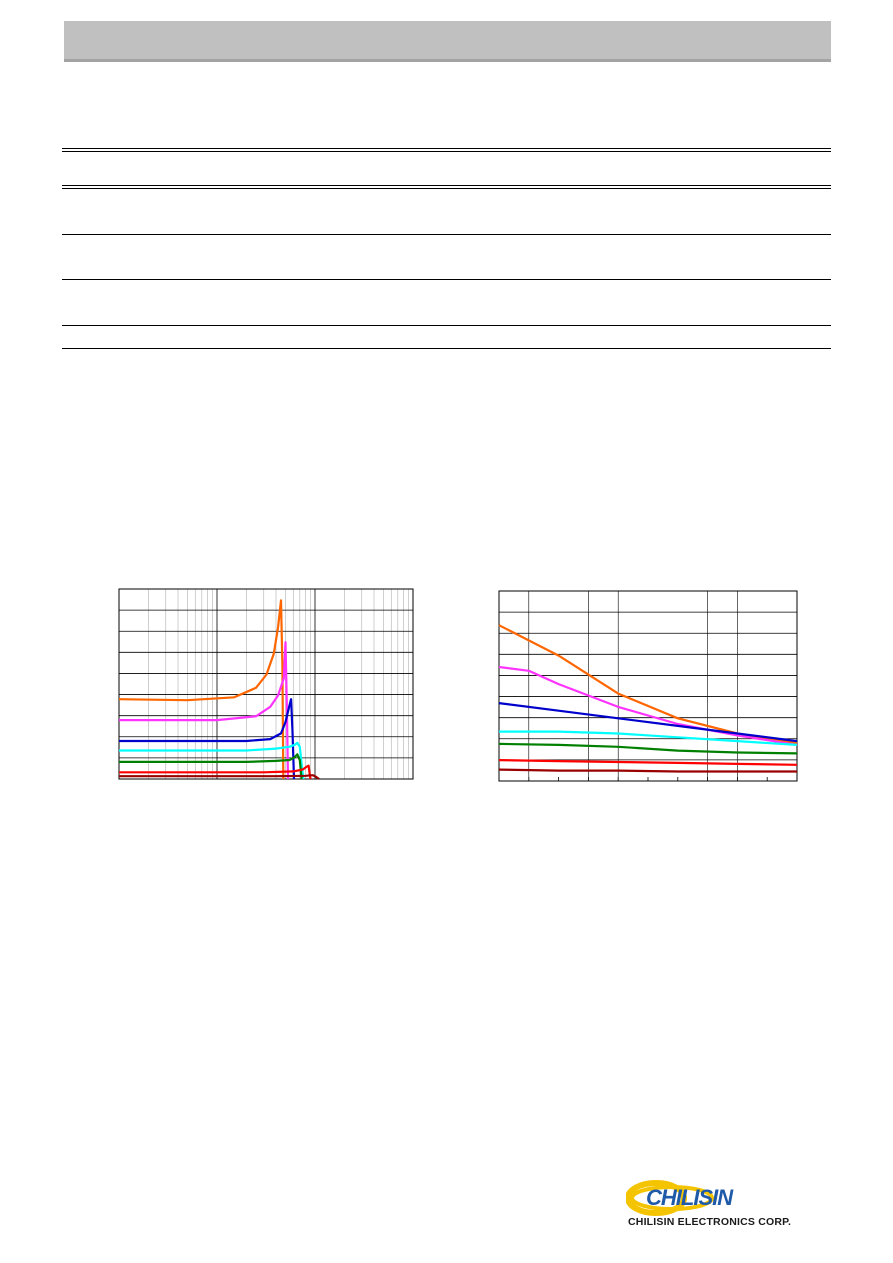 This screenshot has height=1263, width=893. Describe the element at coordinates (446, 150) in the screenshot. I see `table-rule-top` at that location.